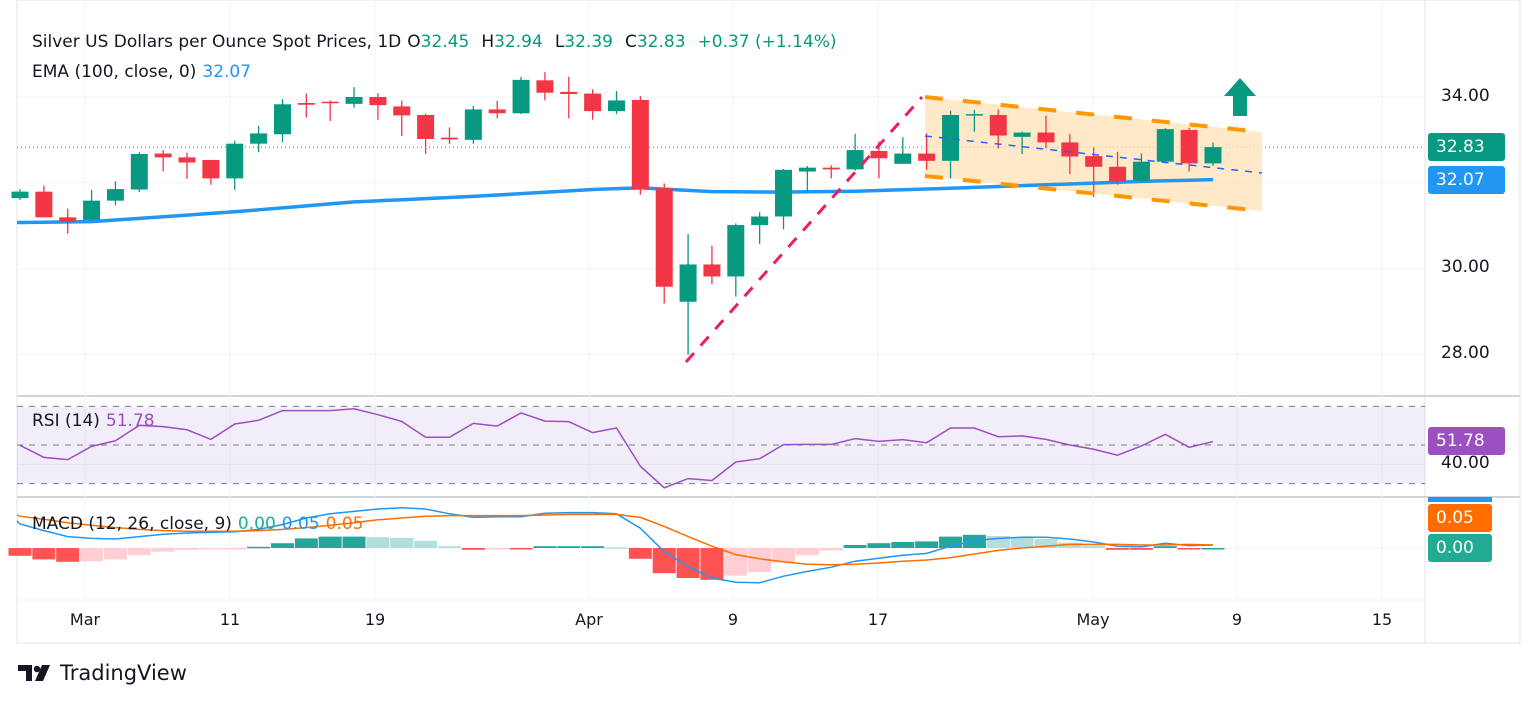 The height and width of the screenshot is (705, 1536). Describe the element at coordinates (767, 42) in the screenshot. I see `change-value: +0.37 (+1.14%)` at that location.